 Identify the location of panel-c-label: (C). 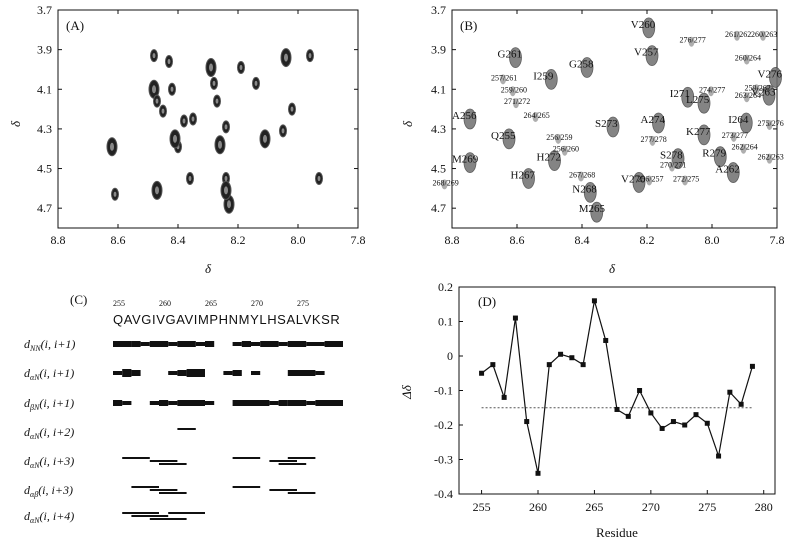
(78, 299).